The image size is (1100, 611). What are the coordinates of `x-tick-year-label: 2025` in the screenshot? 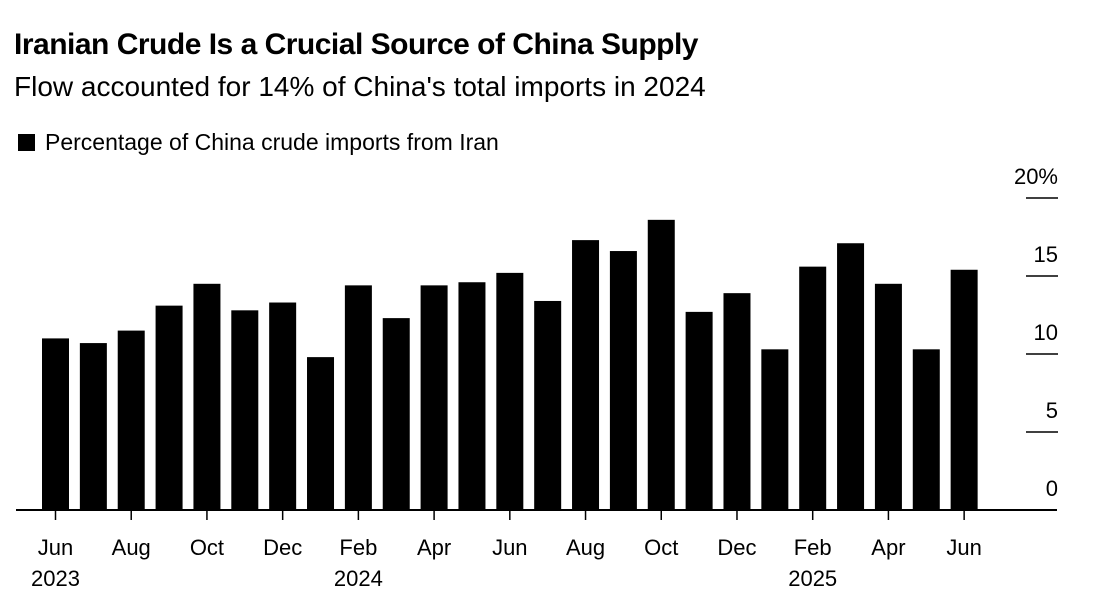 It's located at (812, 578).